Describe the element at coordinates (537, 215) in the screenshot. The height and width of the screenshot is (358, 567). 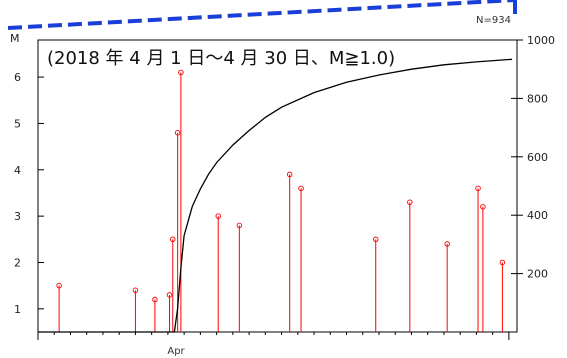
I see `right-tick-label: 400` at that location.